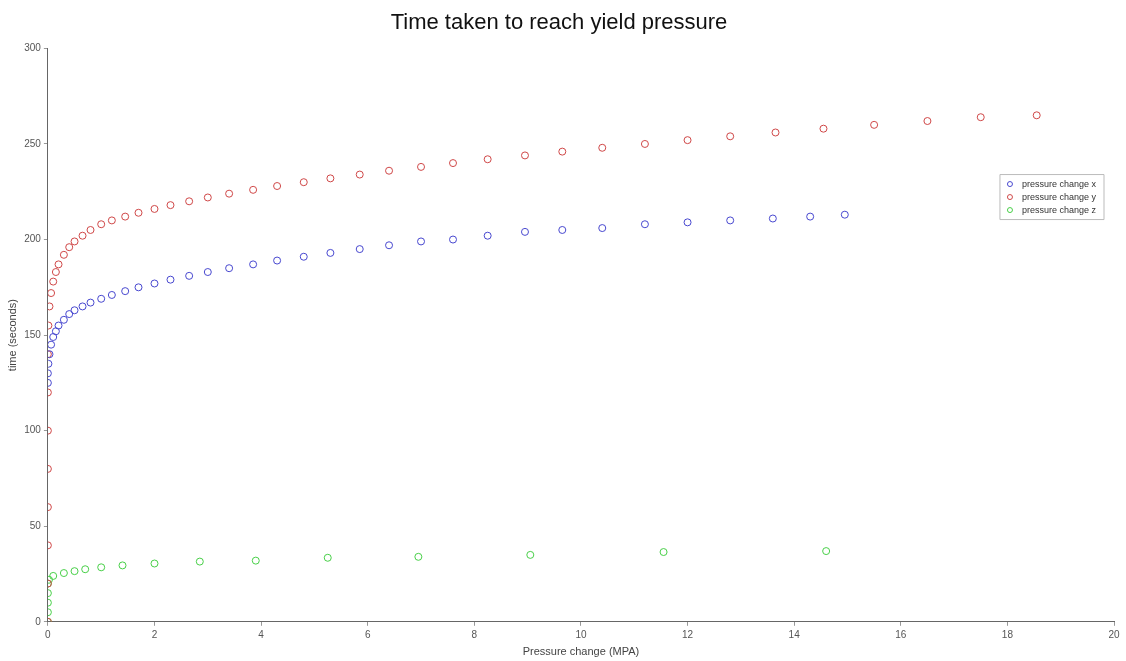 The height and width of the screenshot is (661, 1126). What do you see at coordinates (1114, 634) in the screenshot?
I see `x-tick-label: 20` at bounding box center [1114, 634].